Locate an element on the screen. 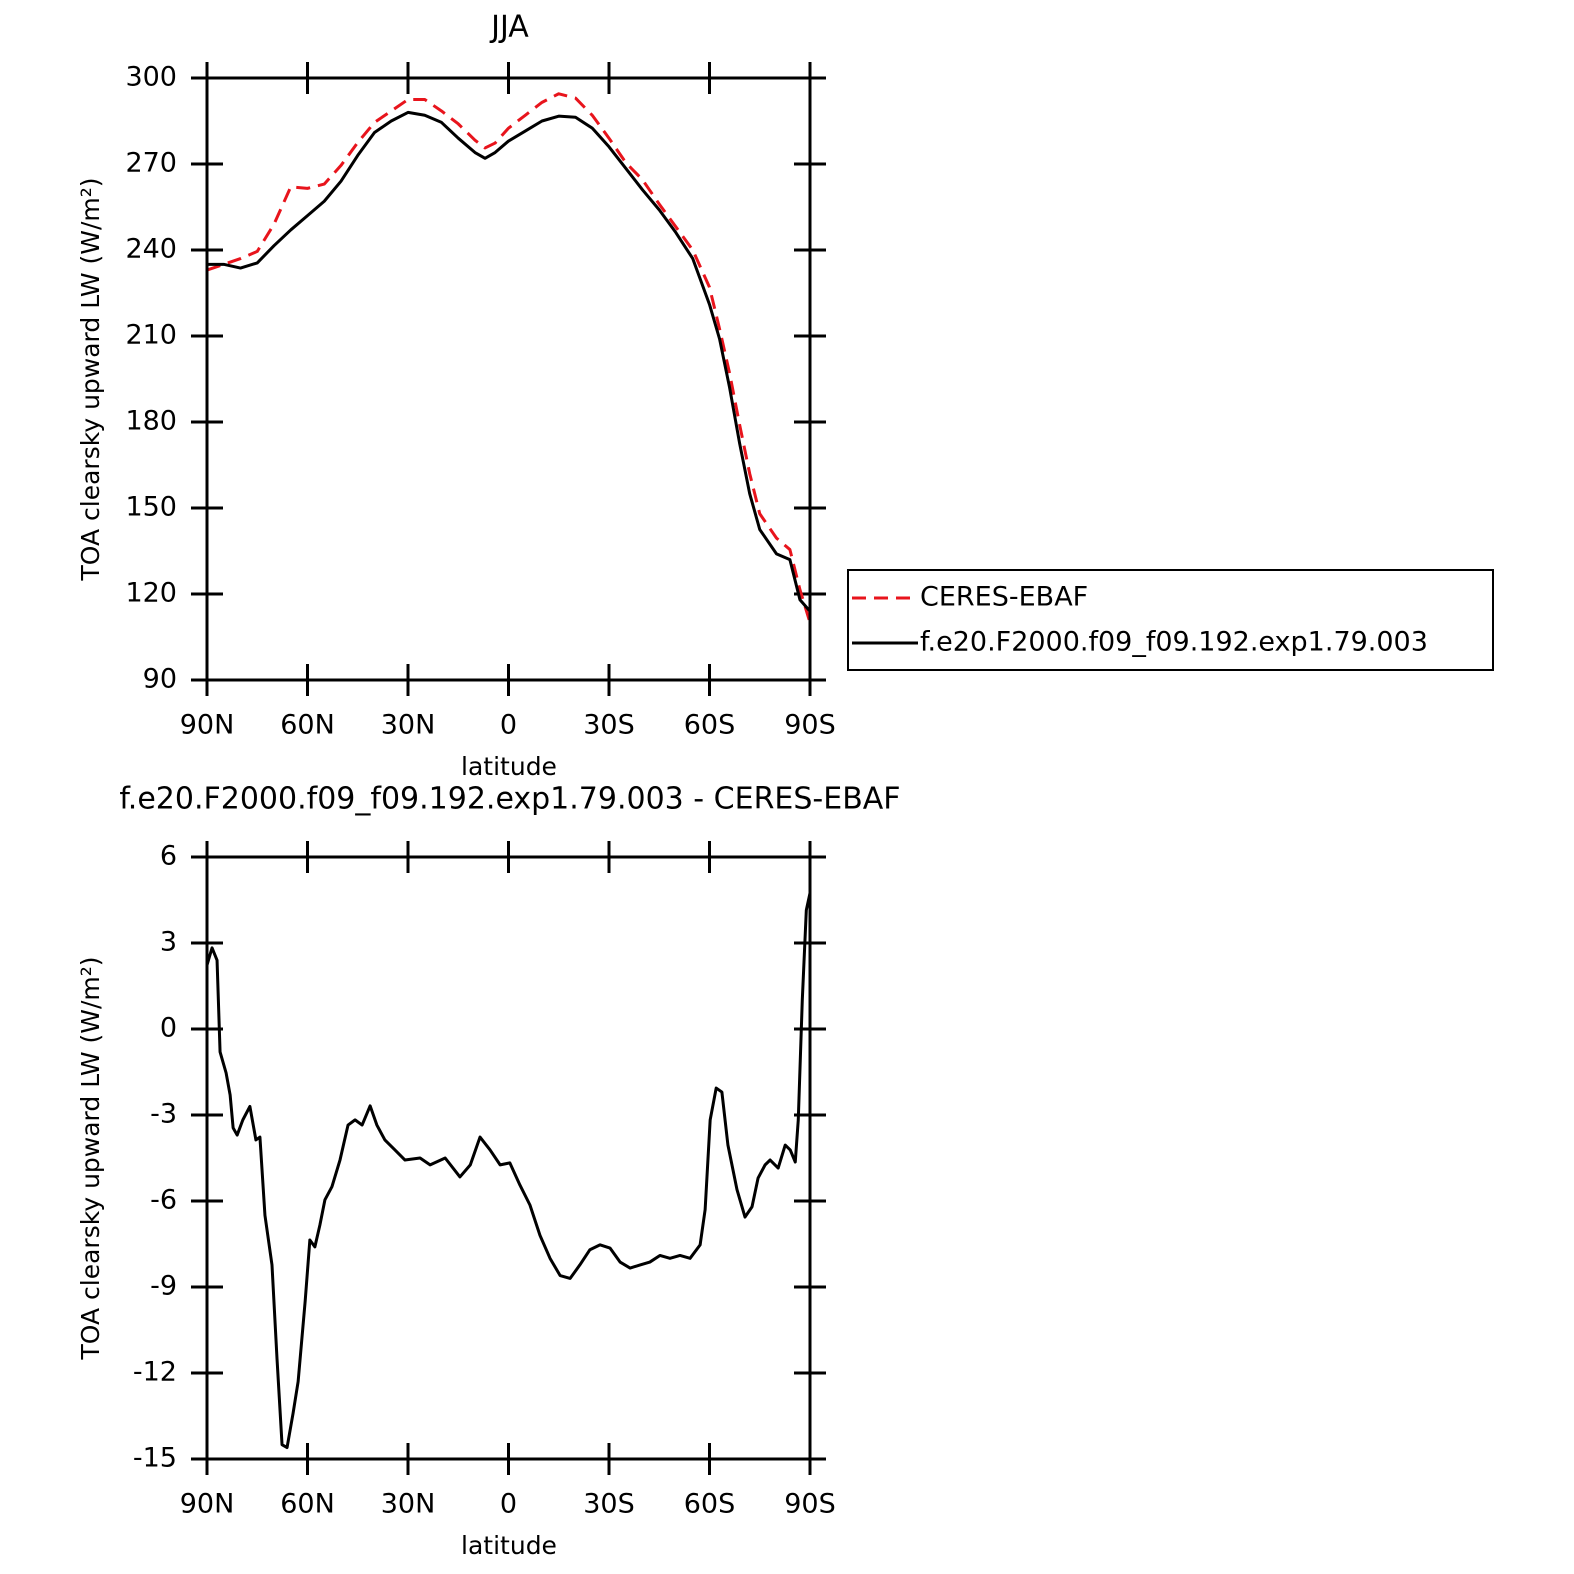 The height and width of the screenshot is (1574, 1574). y-tick-label: -12 is located at coordinates (155, 1372).